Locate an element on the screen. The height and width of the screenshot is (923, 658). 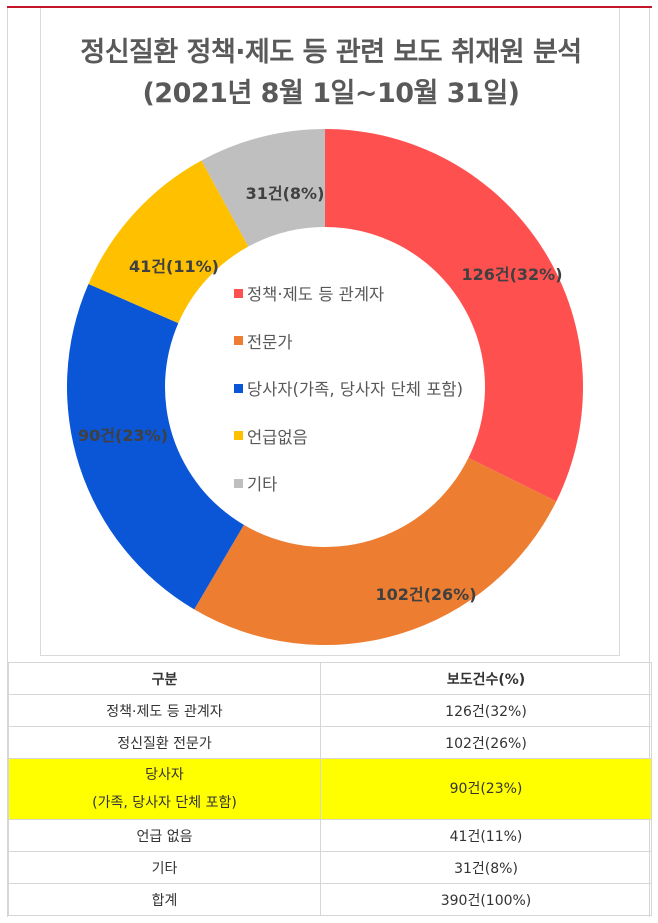
row-value: 102건(26%) is located at coordinates (486, 742).